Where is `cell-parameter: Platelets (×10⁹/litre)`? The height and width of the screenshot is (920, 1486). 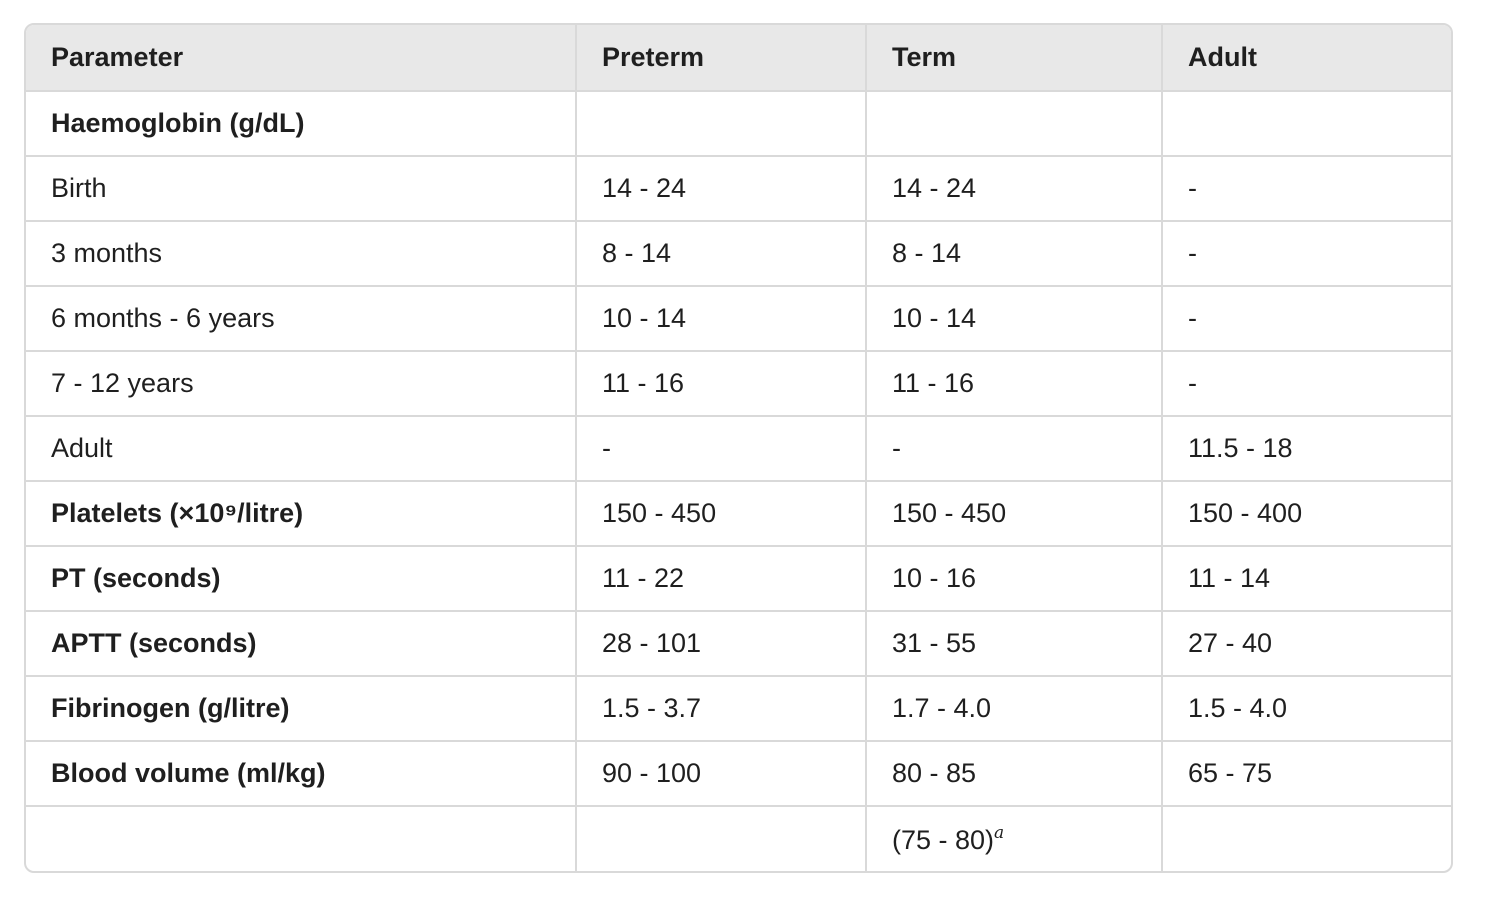 cell-parameter: Platelets (×10⁹/litre) is located at coordinates (301, 514).